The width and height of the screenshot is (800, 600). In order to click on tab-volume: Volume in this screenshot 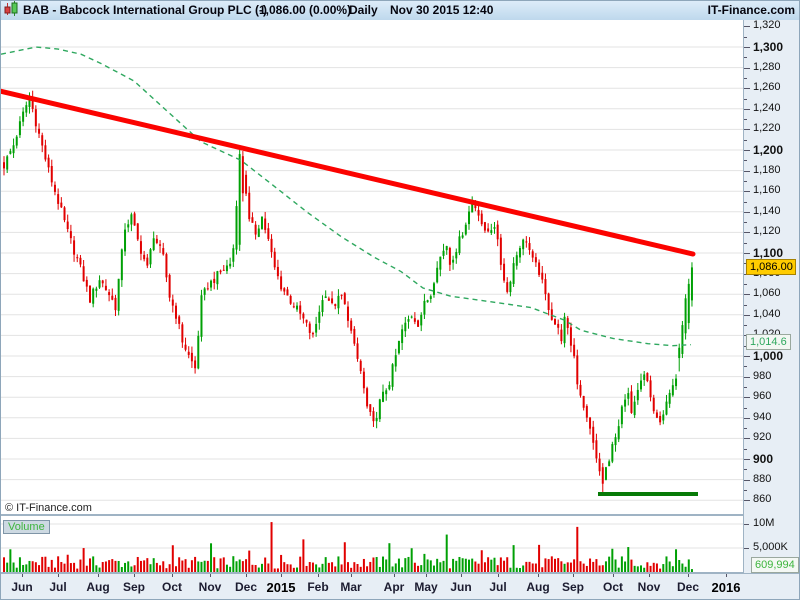, I will do `click(26, 527)`.